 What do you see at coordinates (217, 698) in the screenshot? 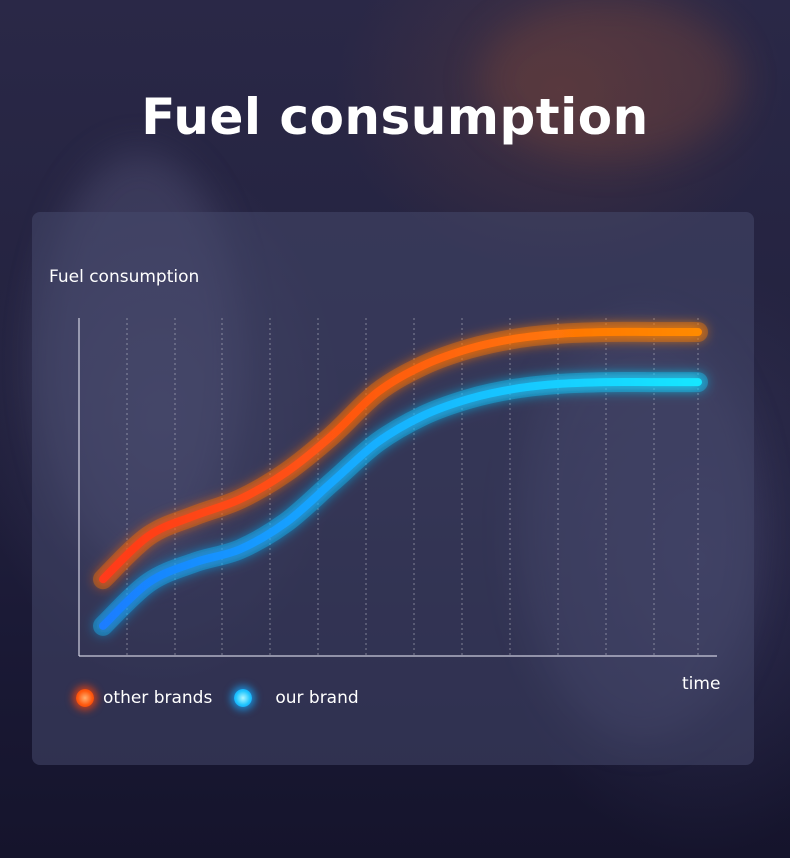
I see `chart-legend: other brands our brand` at bounding box center [217, 698].